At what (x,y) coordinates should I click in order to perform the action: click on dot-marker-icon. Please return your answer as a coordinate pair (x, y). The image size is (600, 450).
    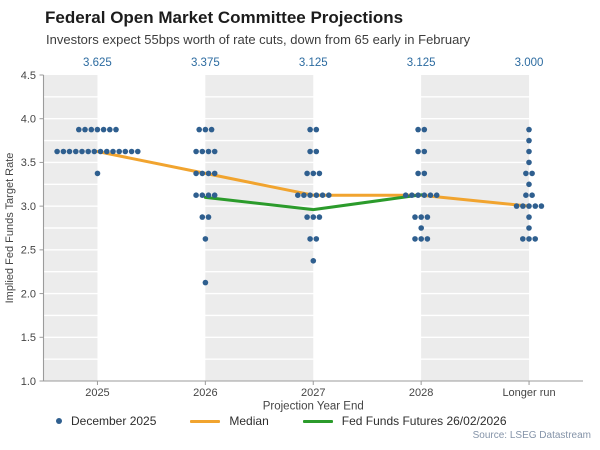
    Looking at the image, I should click on (59, 421).